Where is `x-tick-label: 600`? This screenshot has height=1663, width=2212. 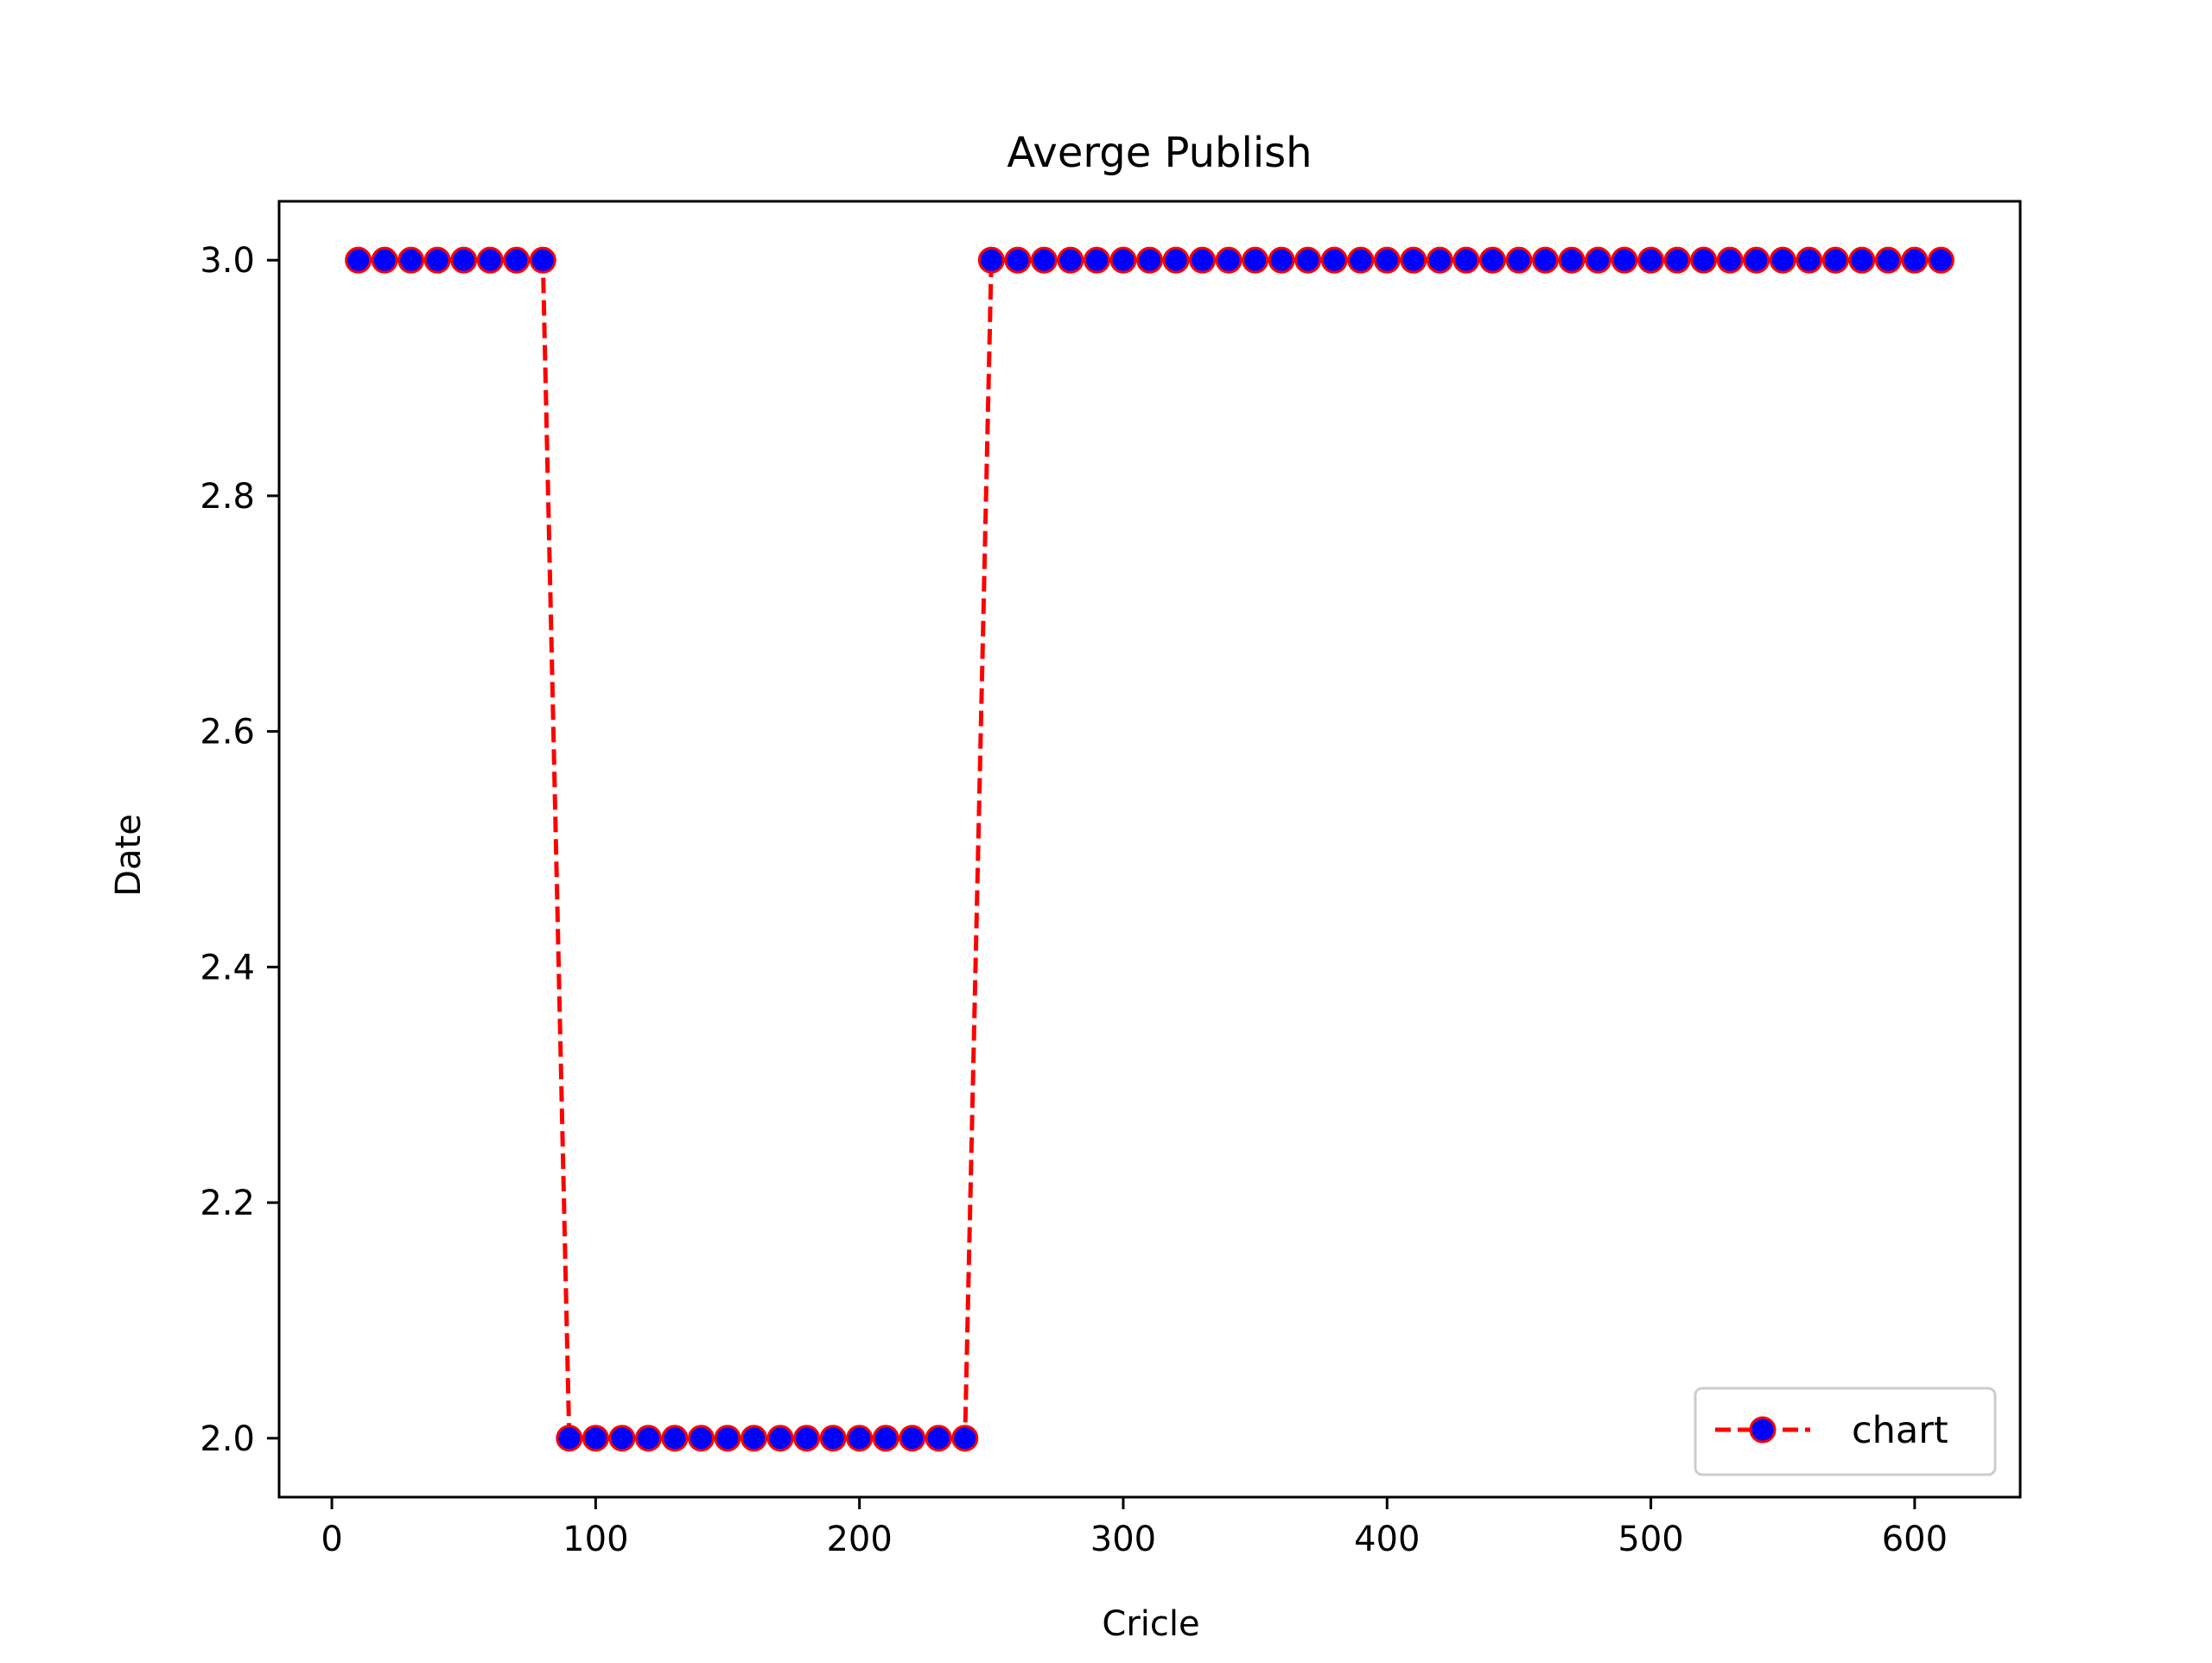
x-tick-label: 600 is located at coordinates (1915, 1540).